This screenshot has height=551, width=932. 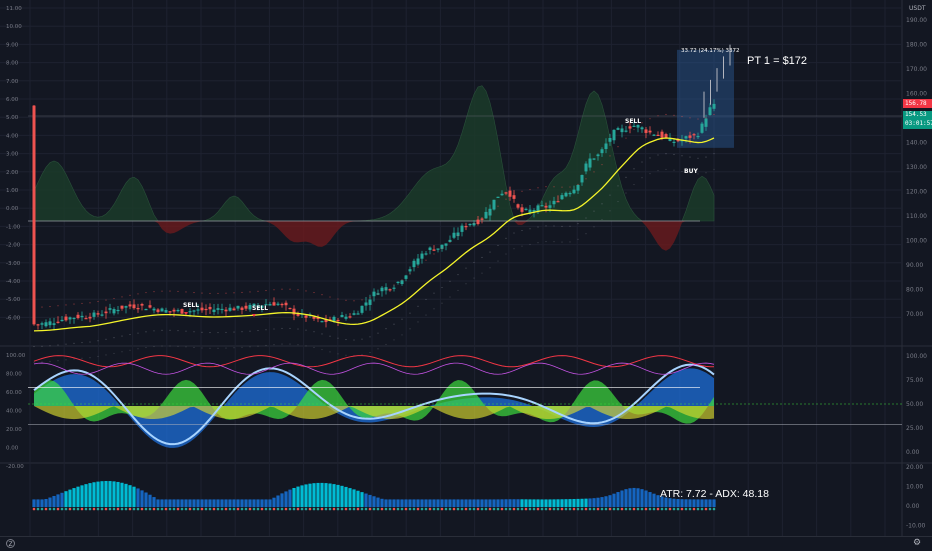 What do you see at coordinates (14, 393) in the screenshot?
I see `osc-left-label: 60.00` at bounding box center [14, 393].